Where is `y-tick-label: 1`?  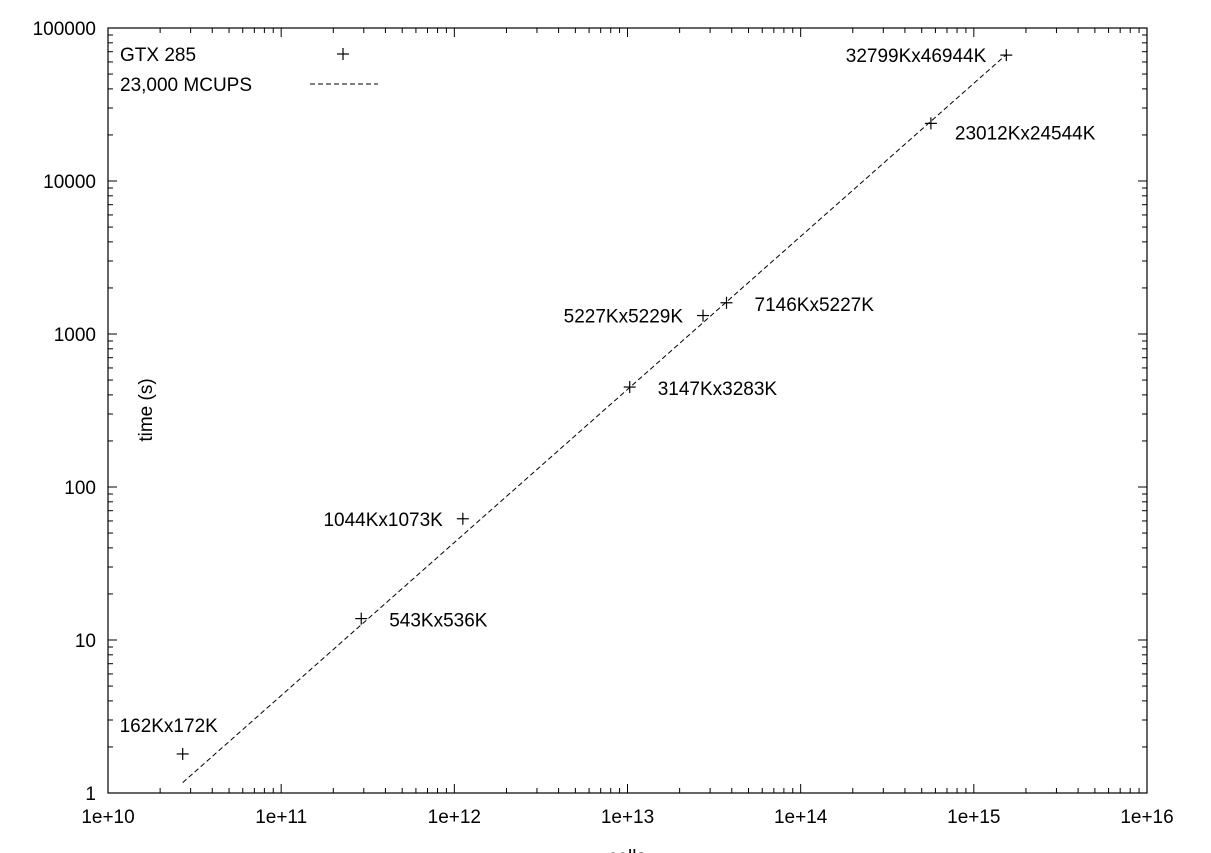
y-tick-label: 1 is located at coordinates (90, 794).